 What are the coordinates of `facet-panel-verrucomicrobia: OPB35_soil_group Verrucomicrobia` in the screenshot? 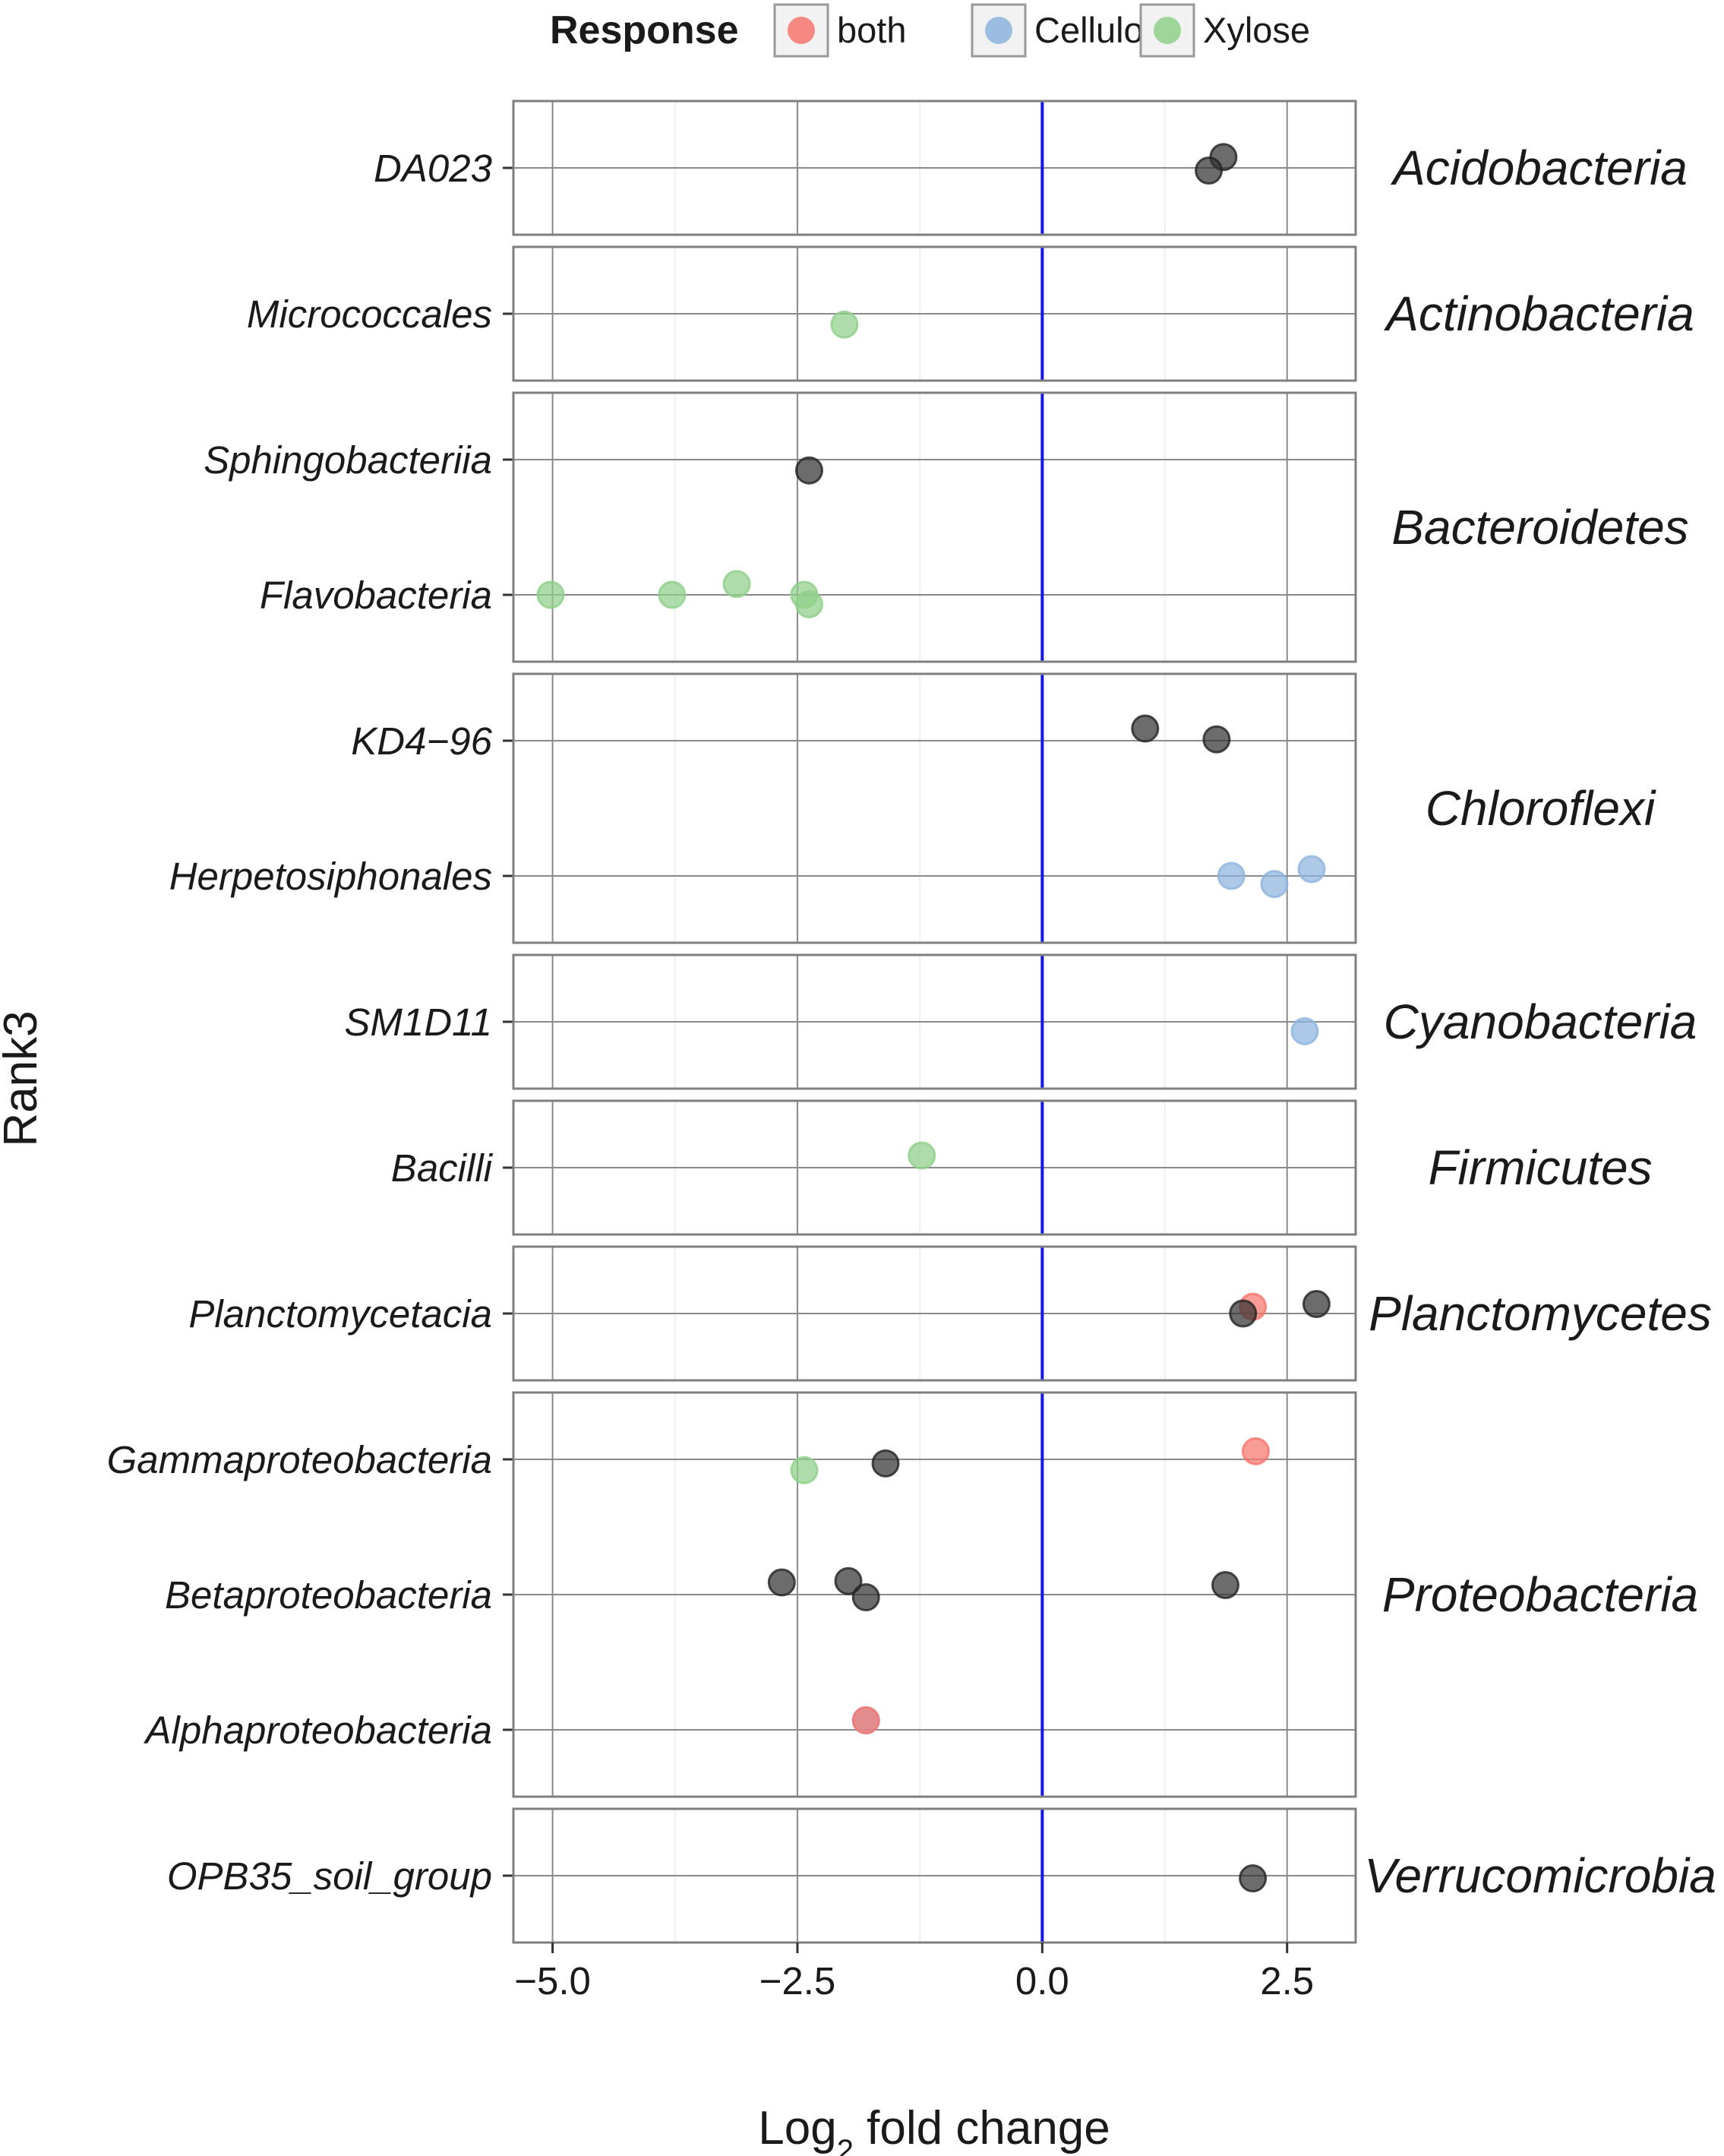 It's located at (941, 1876).